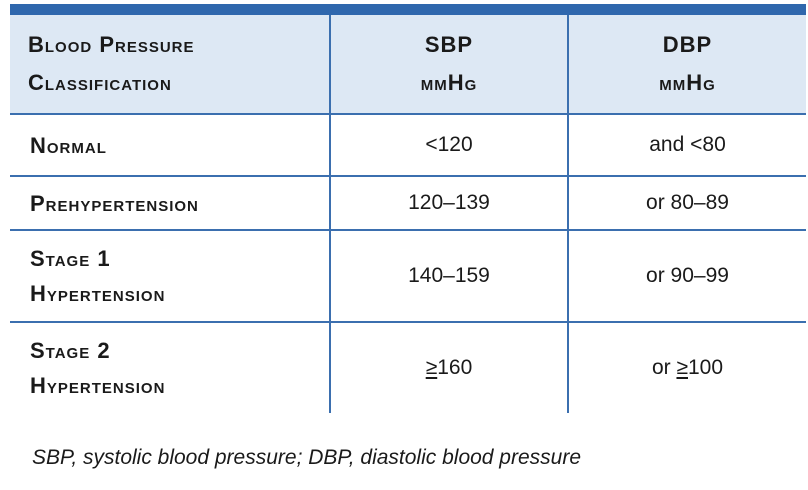 The image size is (808, 490). Describe the element at coordinates (170, 145) in the screenshot. I see `row-label-cell: Normal` at that location.